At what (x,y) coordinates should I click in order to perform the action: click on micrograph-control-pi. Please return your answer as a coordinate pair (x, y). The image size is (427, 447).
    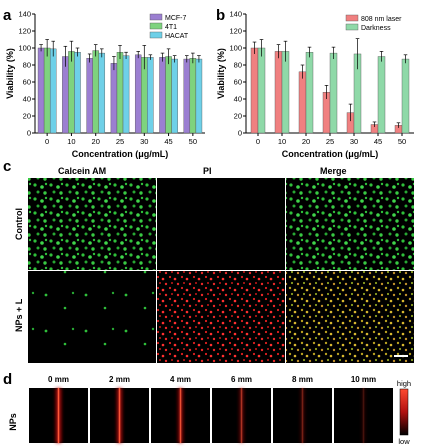
    Looking at the image, I should click on (221, 224).